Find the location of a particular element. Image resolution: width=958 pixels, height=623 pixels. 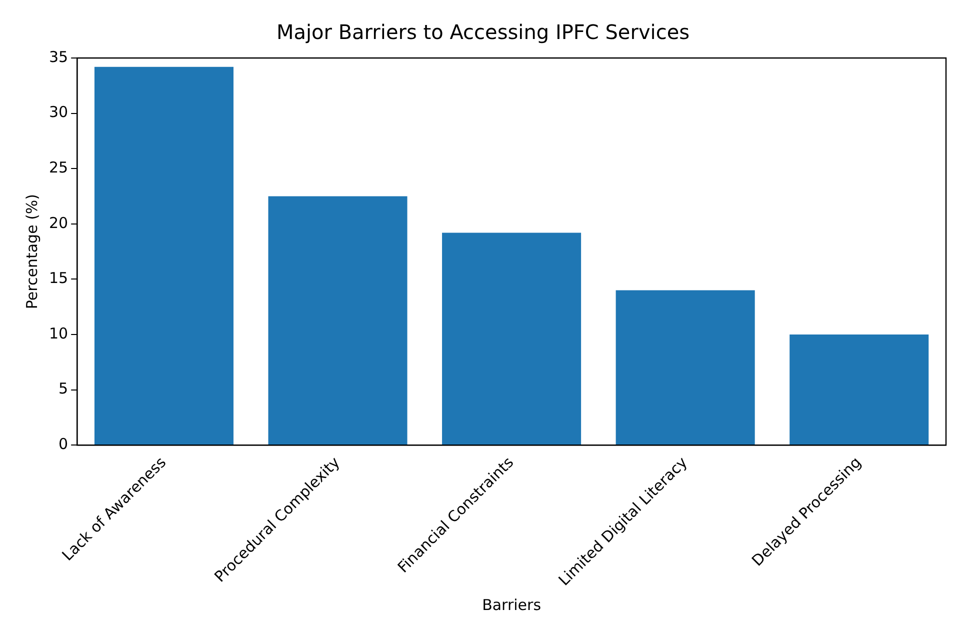

y-tick-label: 20 is located at coordinates (58, 223).